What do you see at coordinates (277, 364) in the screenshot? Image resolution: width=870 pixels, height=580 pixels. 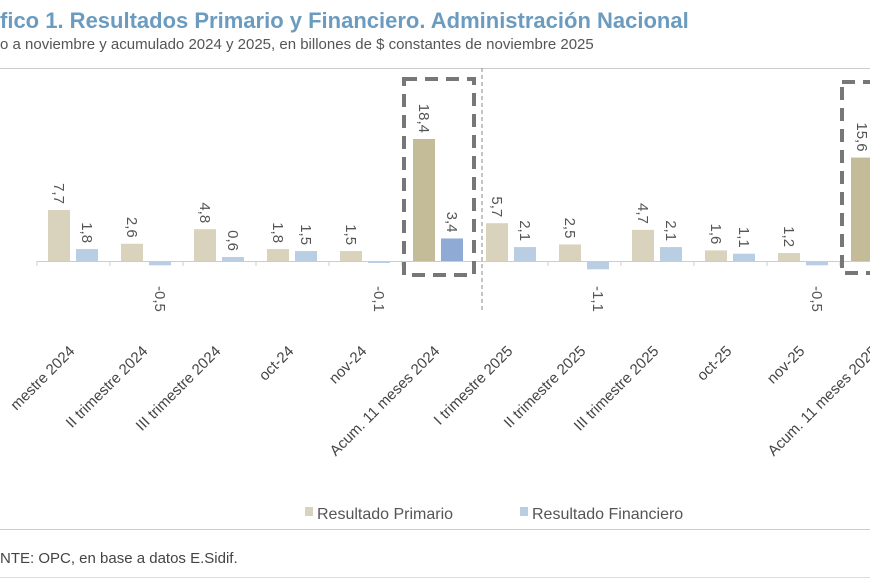 I see `category-label: oct-24` at bounding box center [277, 364].